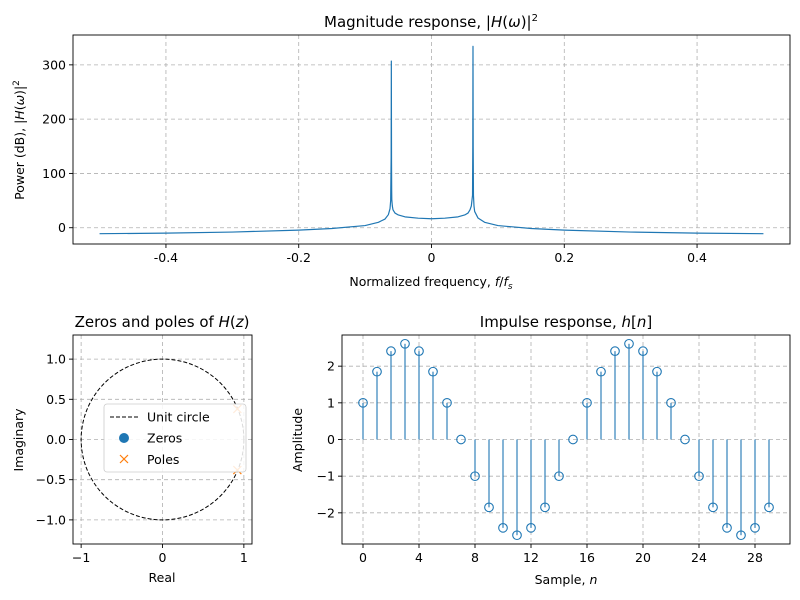 This screenshot has width=800, height=600. I want to click on impulse-xtick-label: 0, so click(363, 557).